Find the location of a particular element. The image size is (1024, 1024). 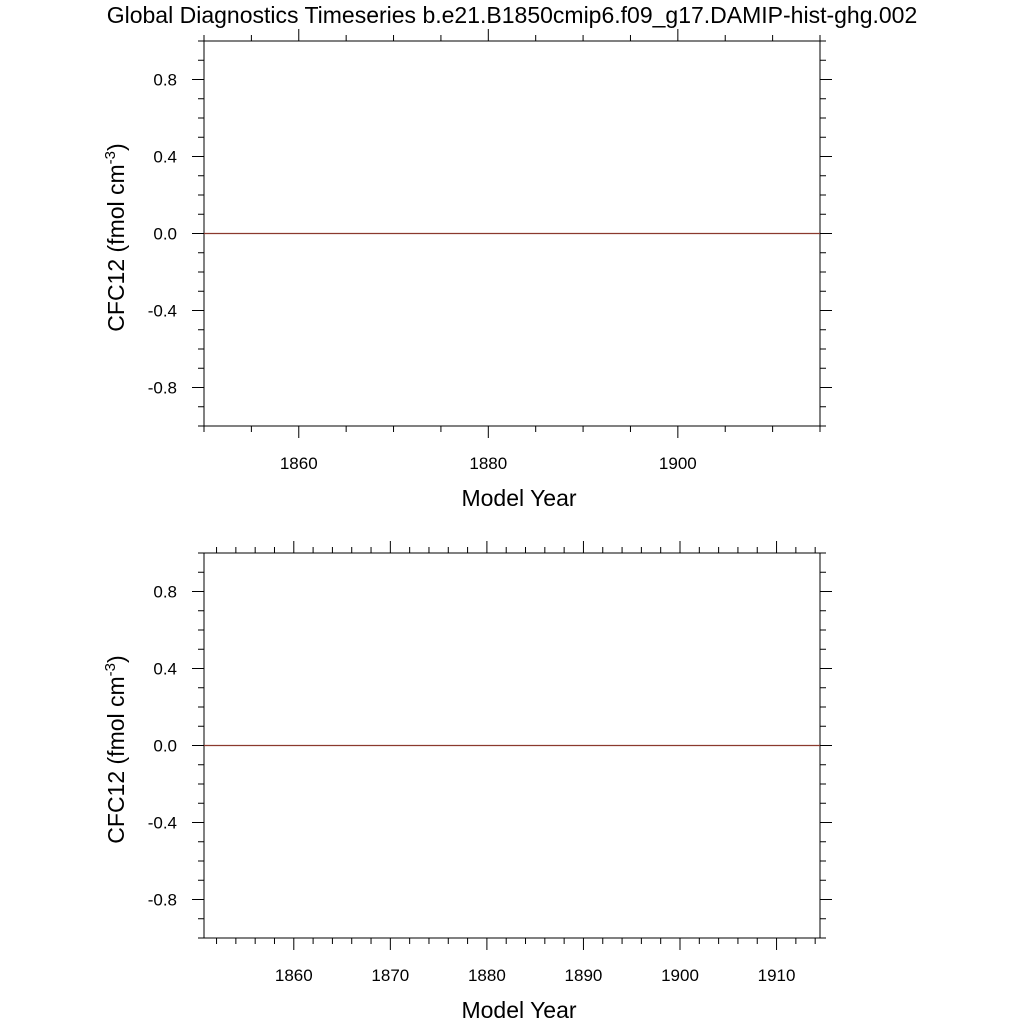

x-tick-label: 1890 is located at coordinates (584, 975).